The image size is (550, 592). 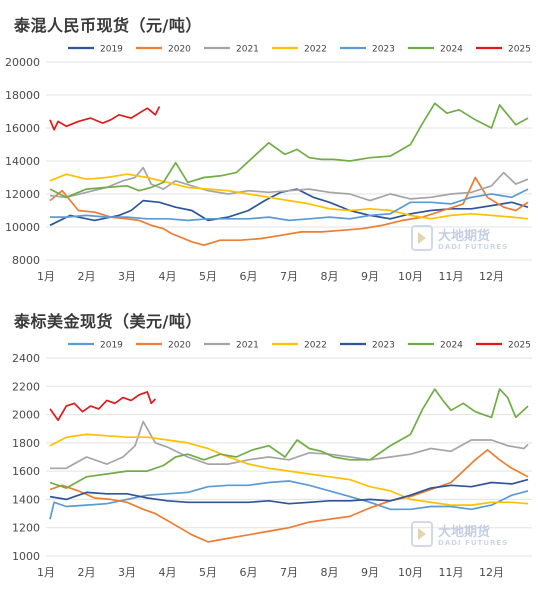 I want to click on chart-title-rmb: 泰混人民币现货（元/吨）, so click(x=108, y=25).